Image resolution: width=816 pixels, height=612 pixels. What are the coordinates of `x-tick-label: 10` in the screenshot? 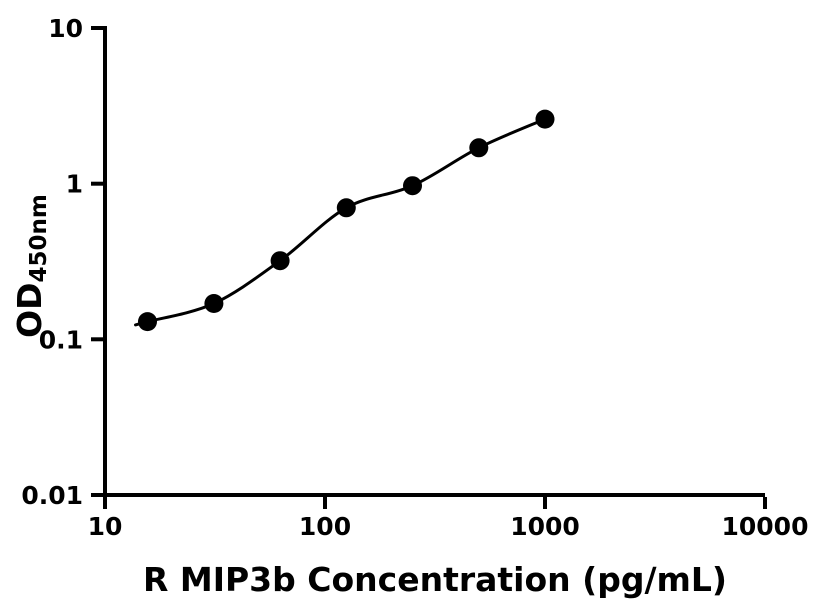 It's located at (105, 526).